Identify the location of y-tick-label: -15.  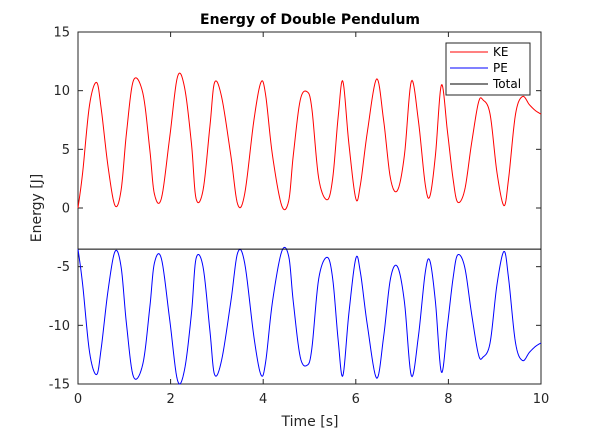
(59, 385).